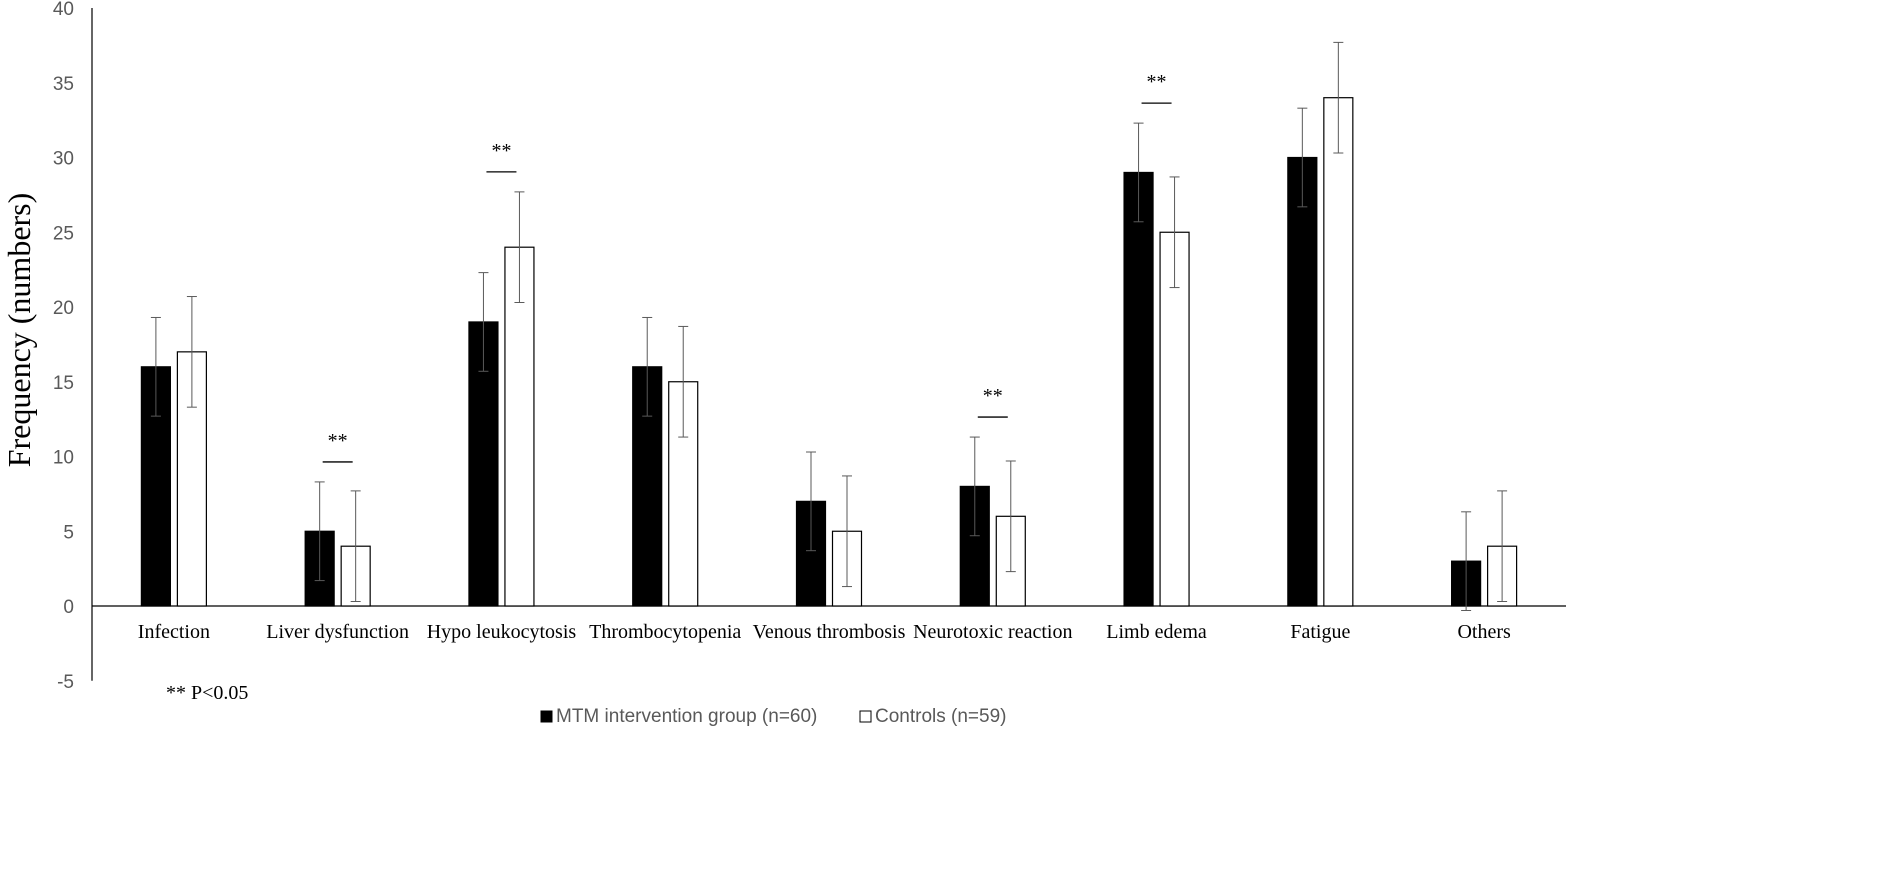 The image size is (1890, 880). Describe the element at coordinates (1302, 381) in the screenshot. I see `bar-mtm-fatigue` at that location.